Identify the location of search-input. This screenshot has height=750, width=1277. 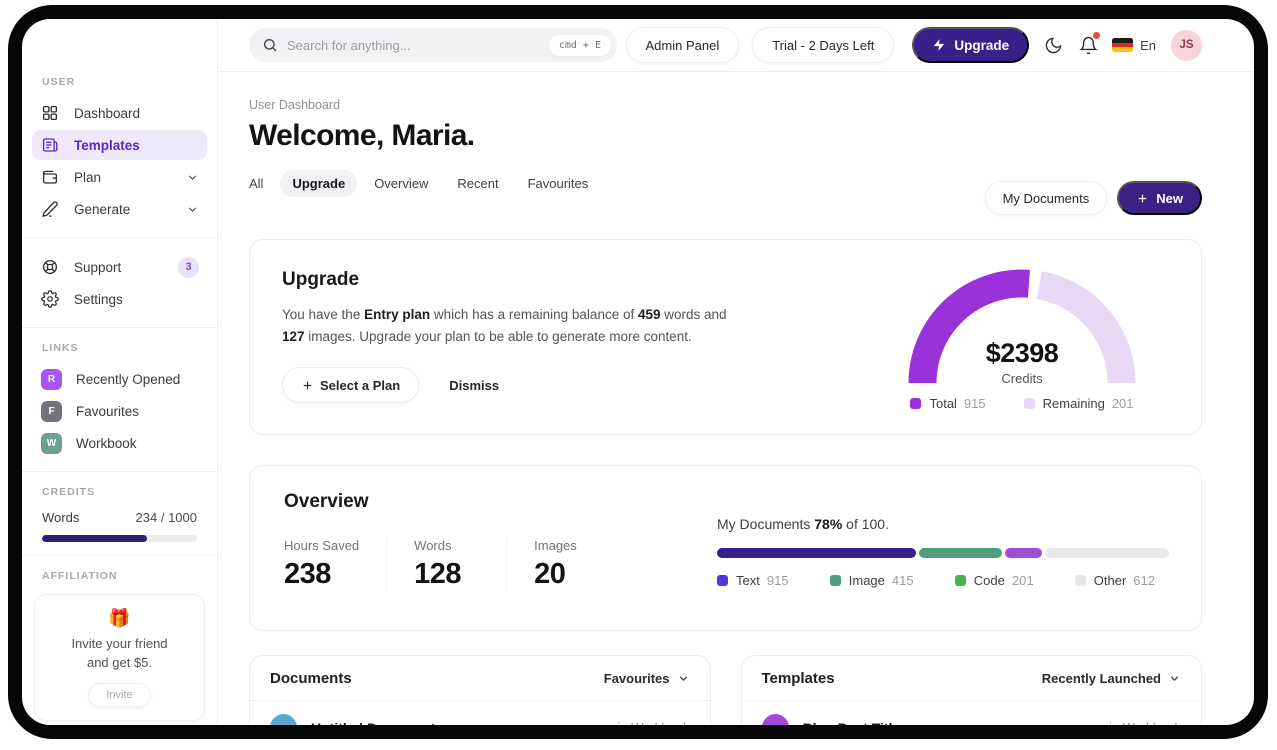
(418, 45).